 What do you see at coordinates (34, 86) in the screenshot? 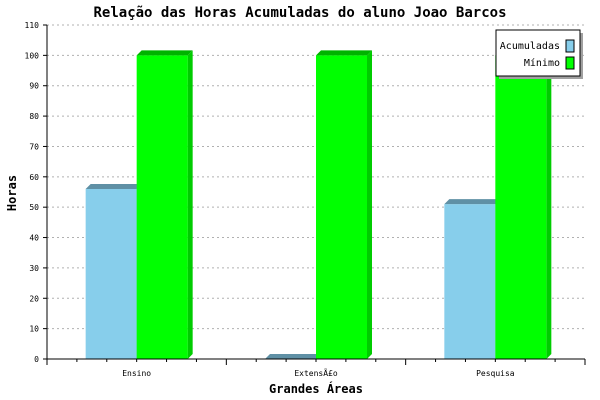
I see `y-tick-label: 90` at bounding box center [34, 86].